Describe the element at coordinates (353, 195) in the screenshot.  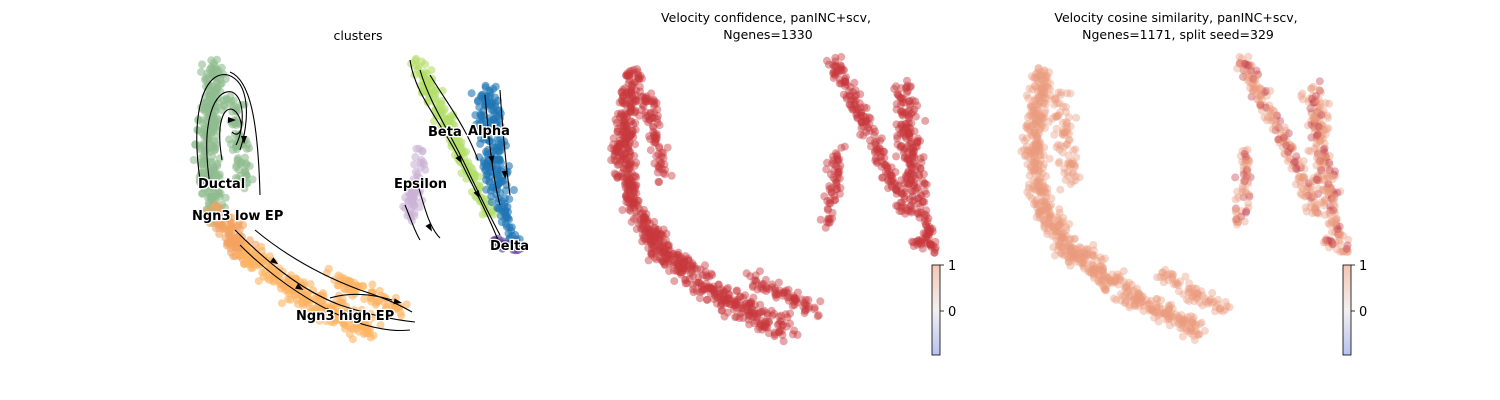
I see `velocity-streamlines` at that location.